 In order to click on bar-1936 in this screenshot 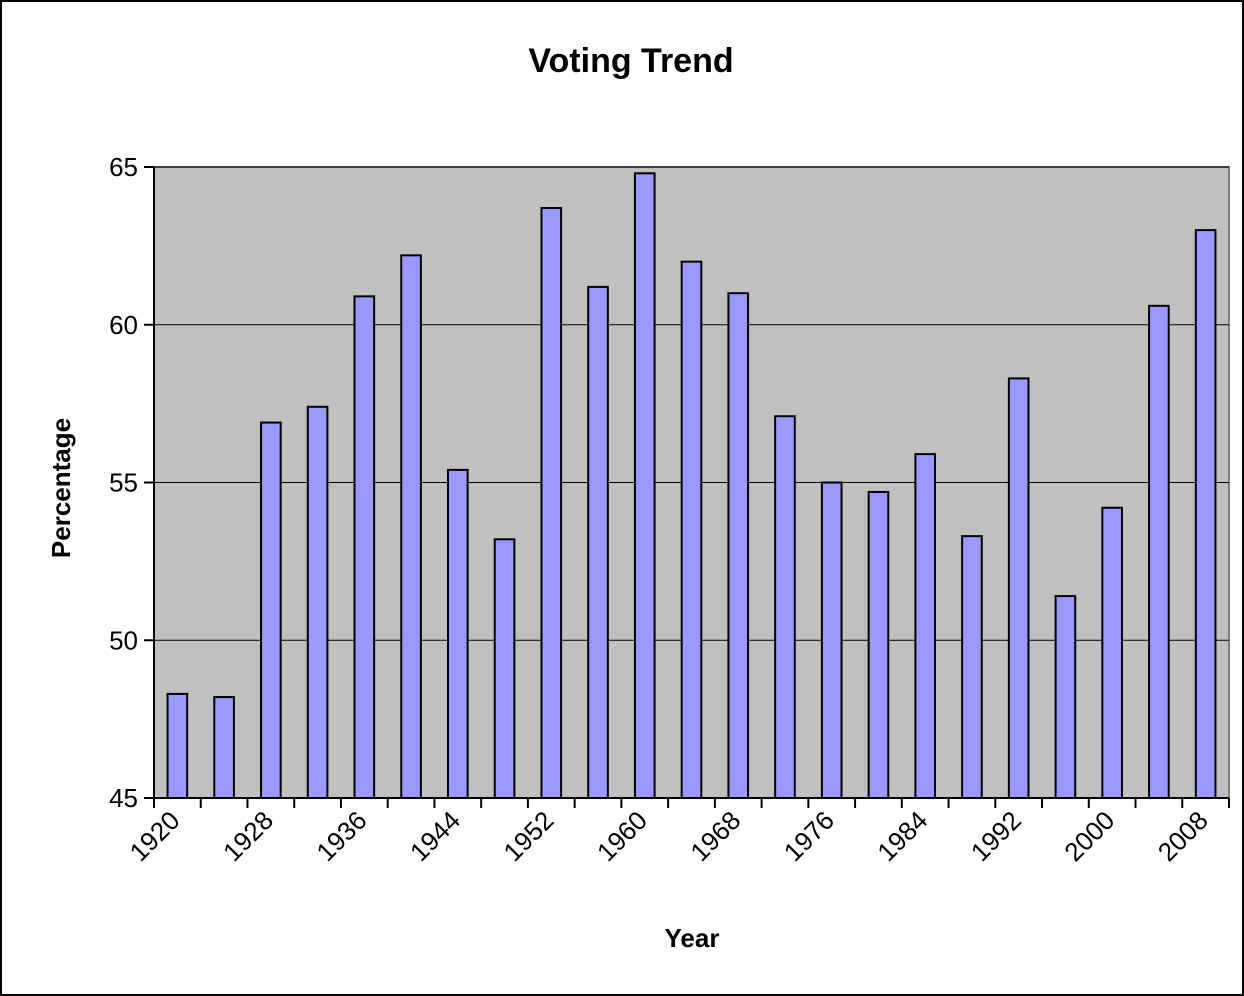, I will do `click(364, 547)`.